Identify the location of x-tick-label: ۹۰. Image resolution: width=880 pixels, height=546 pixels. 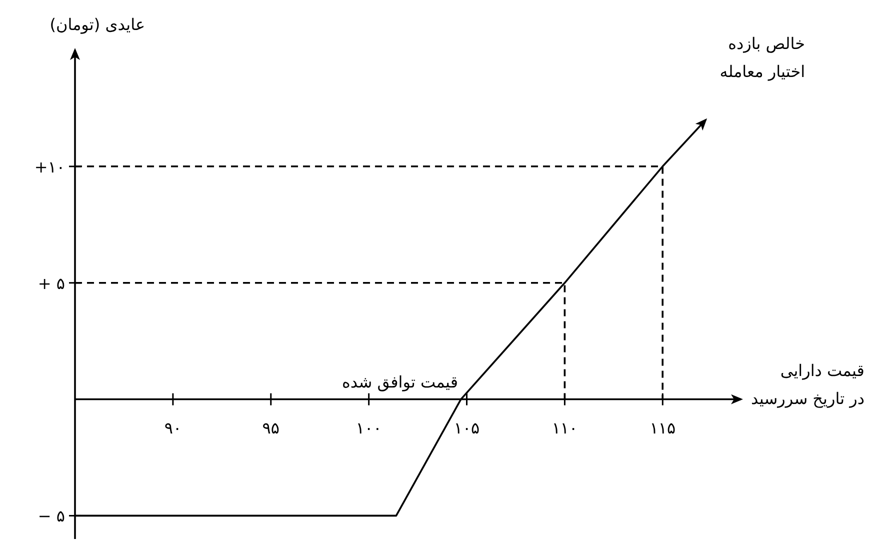
(173, 428).